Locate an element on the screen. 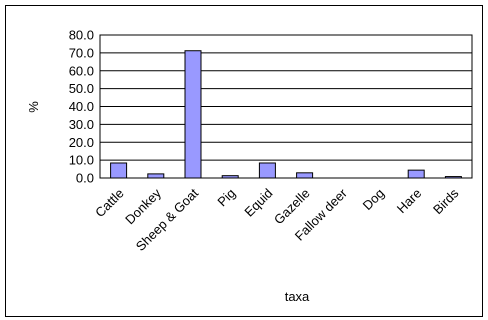 The image size is (488, 320). x-tick-label: Pig is located at coordinates (226, 198).